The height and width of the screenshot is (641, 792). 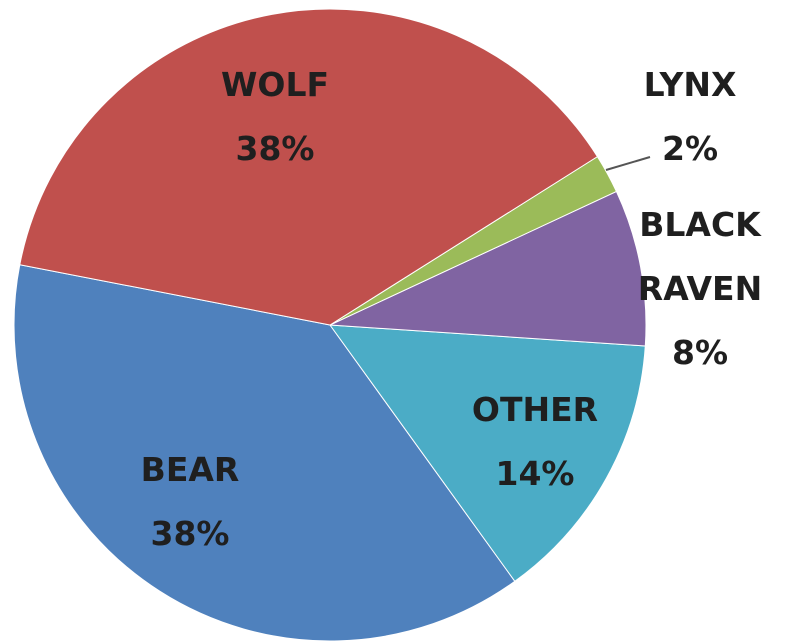 What do you see at coordinates (190, 469) in the screenshot?
I see `category-label: BEAR` at bounding box center [190, 469].